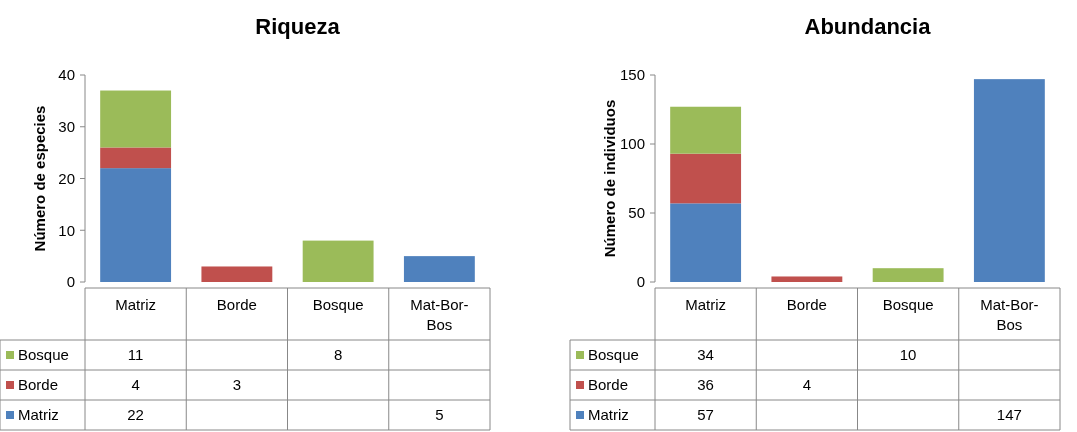 This screenshot has width=1077, height=432. I want to click on data-label: 5, so click(439, 415).